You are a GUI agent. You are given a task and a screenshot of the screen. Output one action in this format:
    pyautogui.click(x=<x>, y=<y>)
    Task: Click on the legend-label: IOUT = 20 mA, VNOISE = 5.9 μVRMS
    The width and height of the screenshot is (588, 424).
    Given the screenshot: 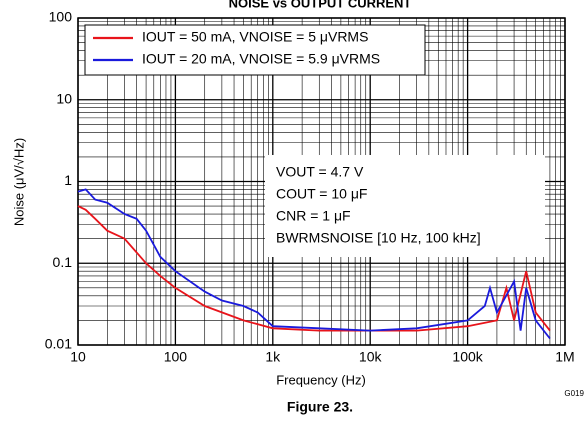 What is the action you would take?
    pyautogui.click(x=261, y=59)
    